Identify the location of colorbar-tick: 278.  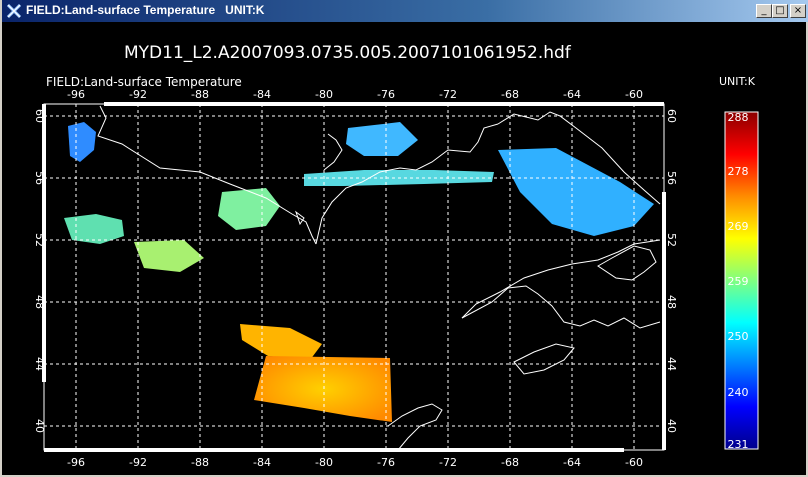
(738, 171).